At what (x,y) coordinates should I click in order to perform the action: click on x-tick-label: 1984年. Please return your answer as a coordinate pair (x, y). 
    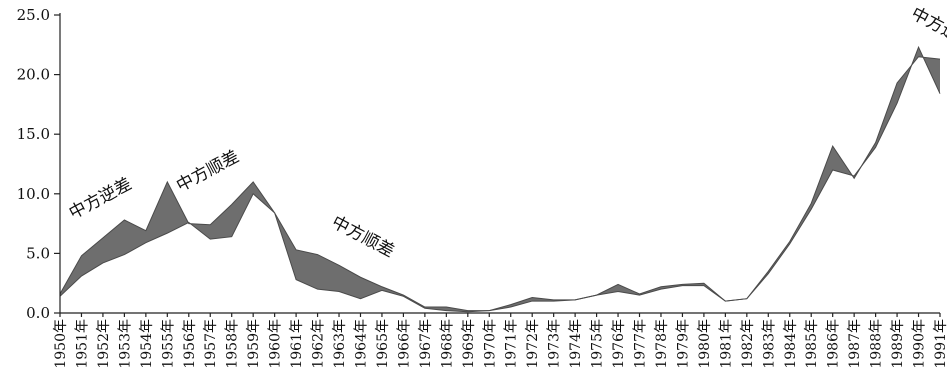
    Looking at the image, I should click on (791, 344).